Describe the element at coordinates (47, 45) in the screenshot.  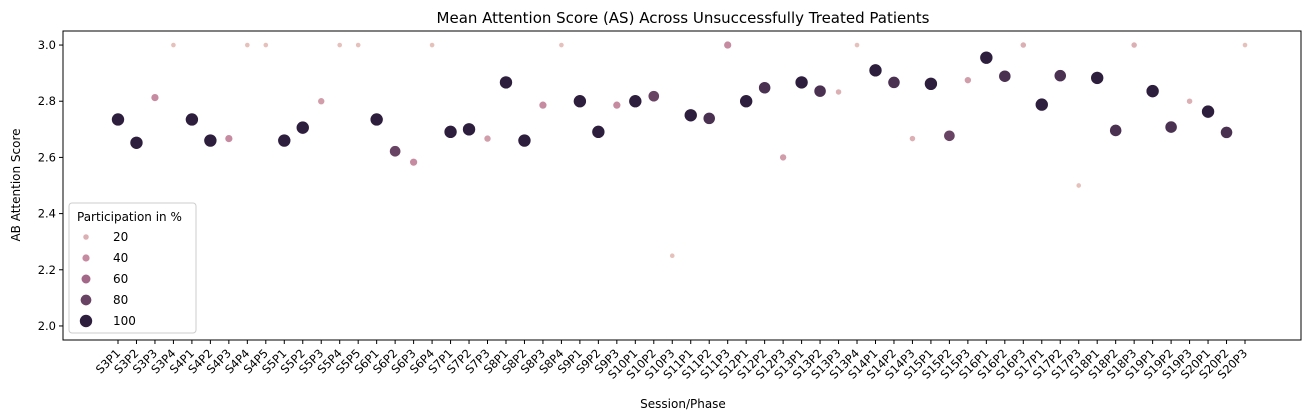
I see `y-tick-label: 3.0` at that location.